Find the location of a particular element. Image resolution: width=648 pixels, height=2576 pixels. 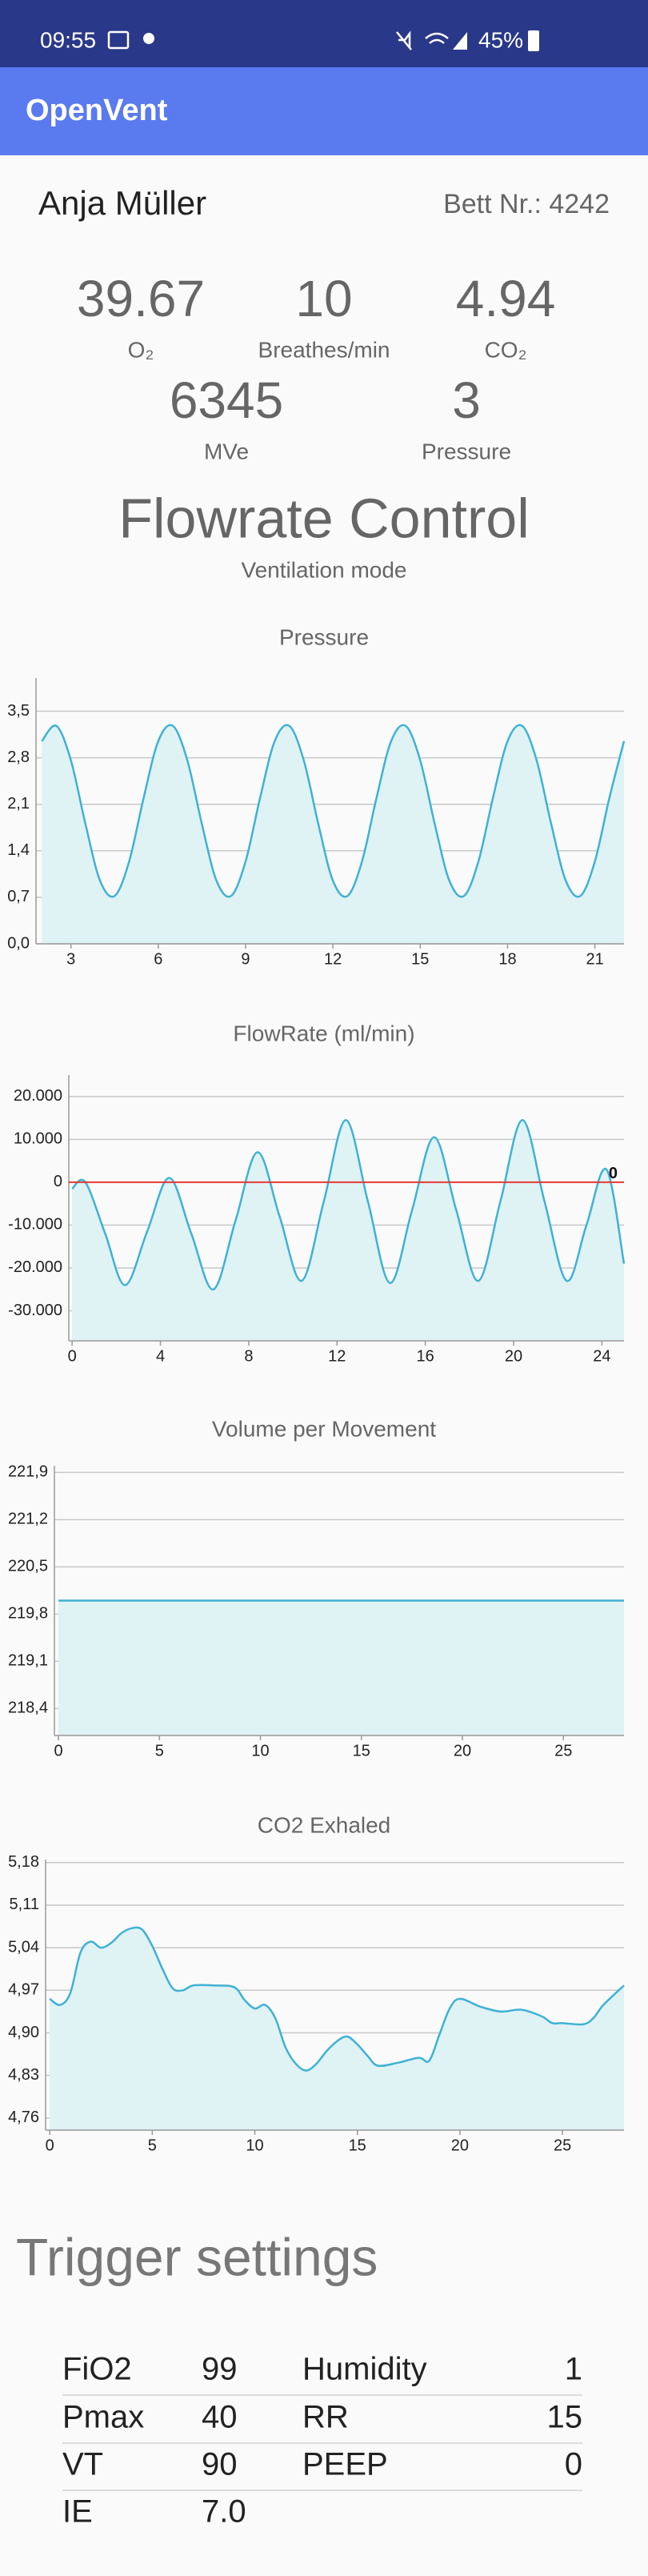

metric-label: MVe is located at coordinates (226, 451).